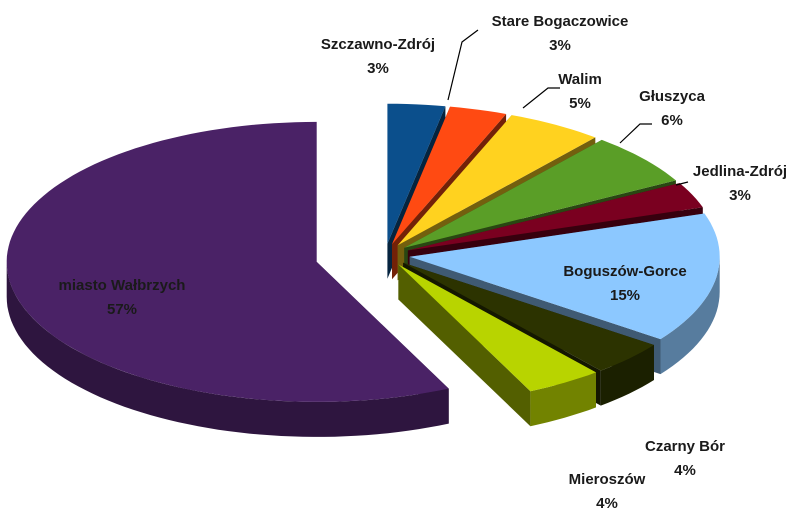  What do you see at coordinates (122, 285) in the screenshot?
I see `slice-label: miasto Wałbrzych` at bounding box center [122, 285].